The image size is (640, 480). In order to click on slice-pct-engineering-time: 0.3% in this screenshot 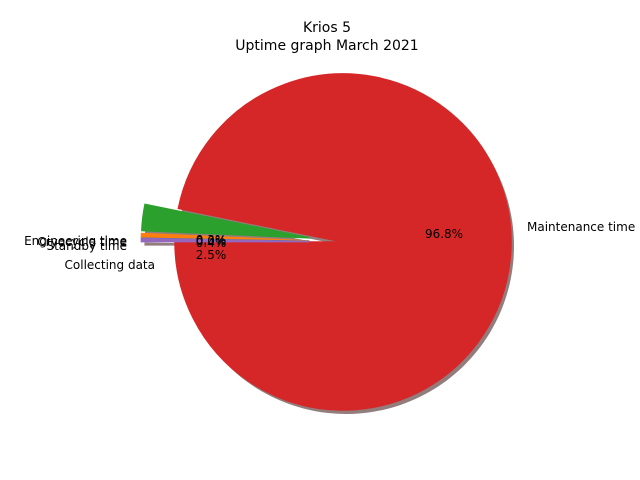, I will do `click(211, 240)`.